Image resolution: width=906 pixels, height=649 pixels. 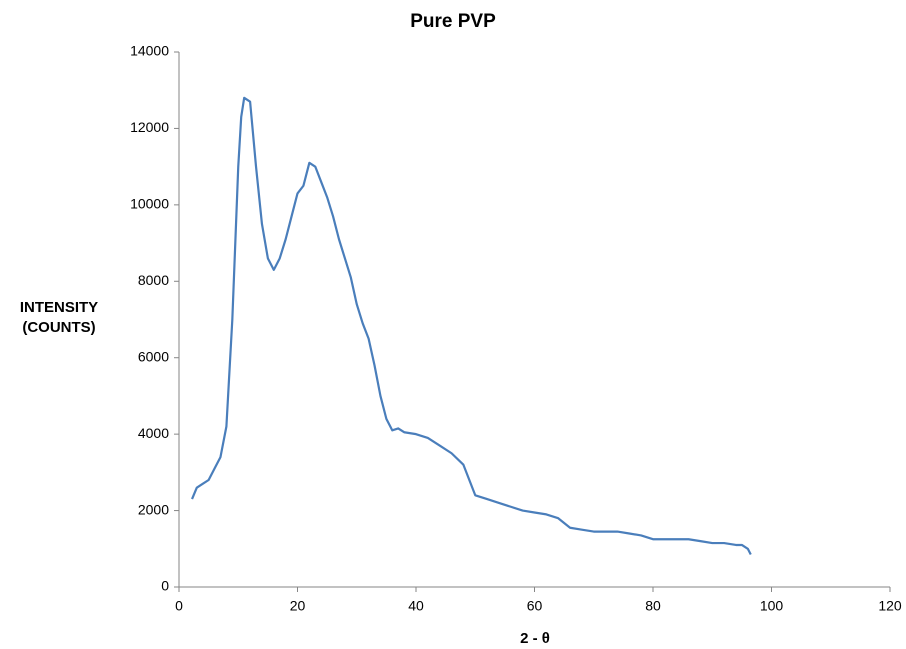 What do you see at coordinates (153, 433) in the screenshot?
I see `y-tick-label: 4000` at bounding box center [153, 433].